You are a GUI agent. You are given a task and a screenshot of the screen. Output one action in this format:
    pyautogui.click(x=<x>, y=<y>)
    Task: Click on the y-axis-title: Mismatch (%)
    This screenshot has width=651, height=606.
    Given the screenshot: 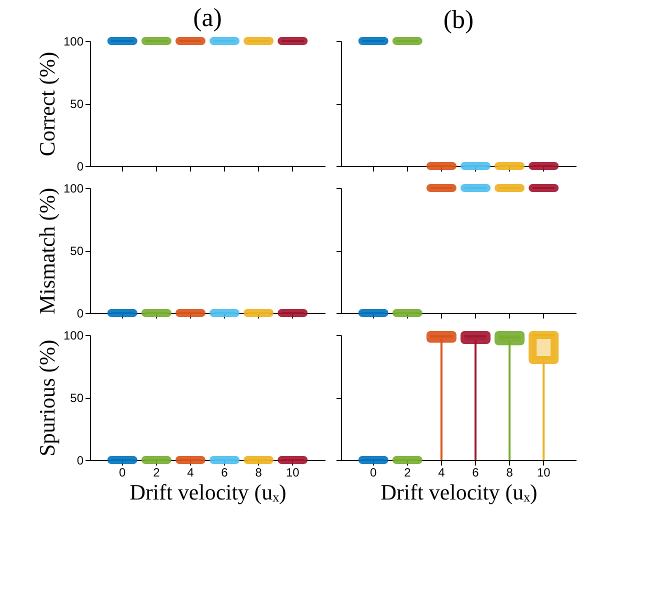 What is the action you would take?
    pyautogui.click(x=47, y=251)
    